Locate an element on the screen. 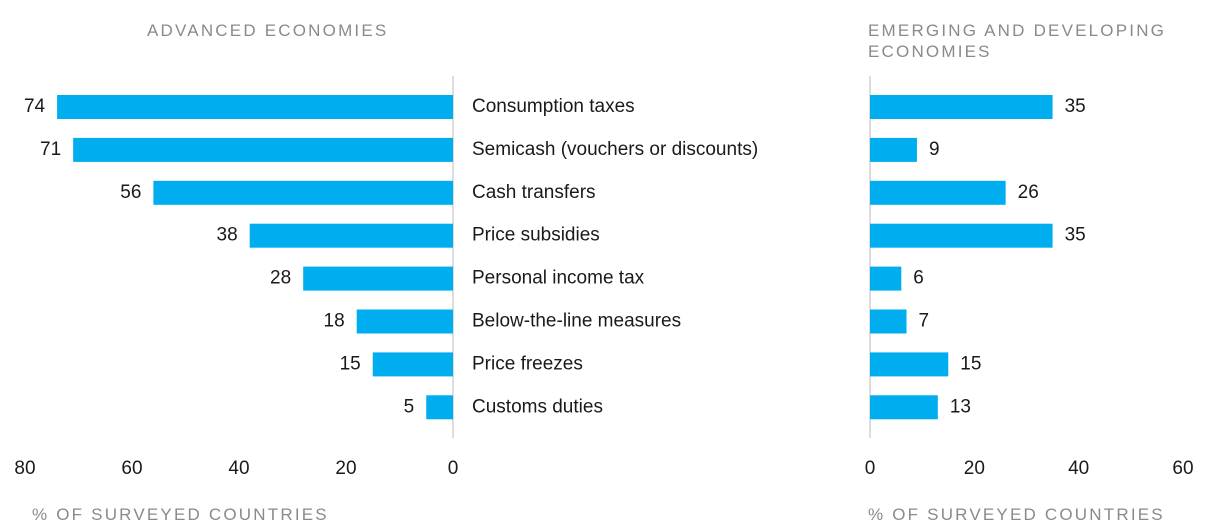  category-label: Cash transfers is located at coordinates (534, 192).